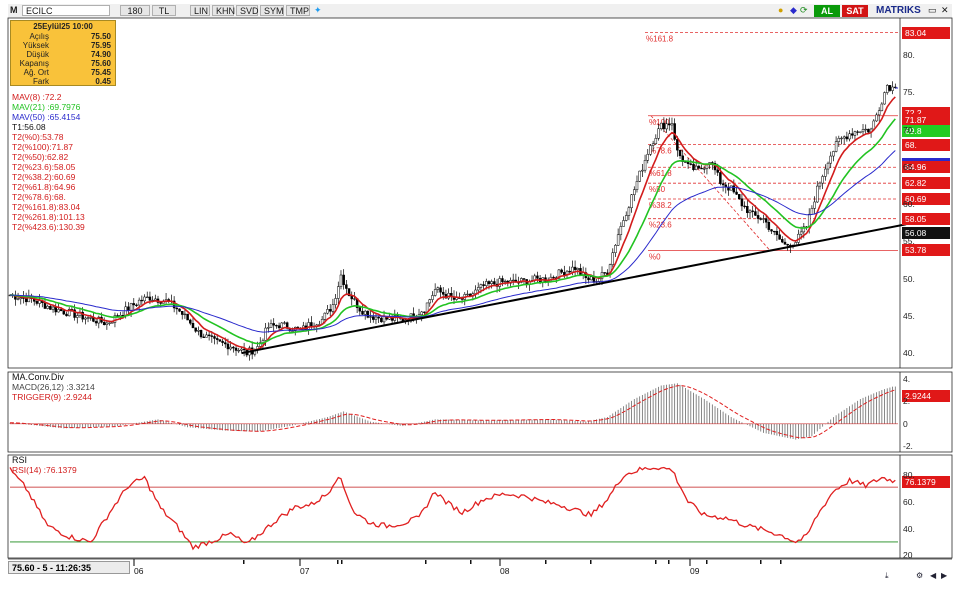 The height and width of the screenshot is (607, 960). I want to click on minimize-icon: ▭, so click(932, 10).